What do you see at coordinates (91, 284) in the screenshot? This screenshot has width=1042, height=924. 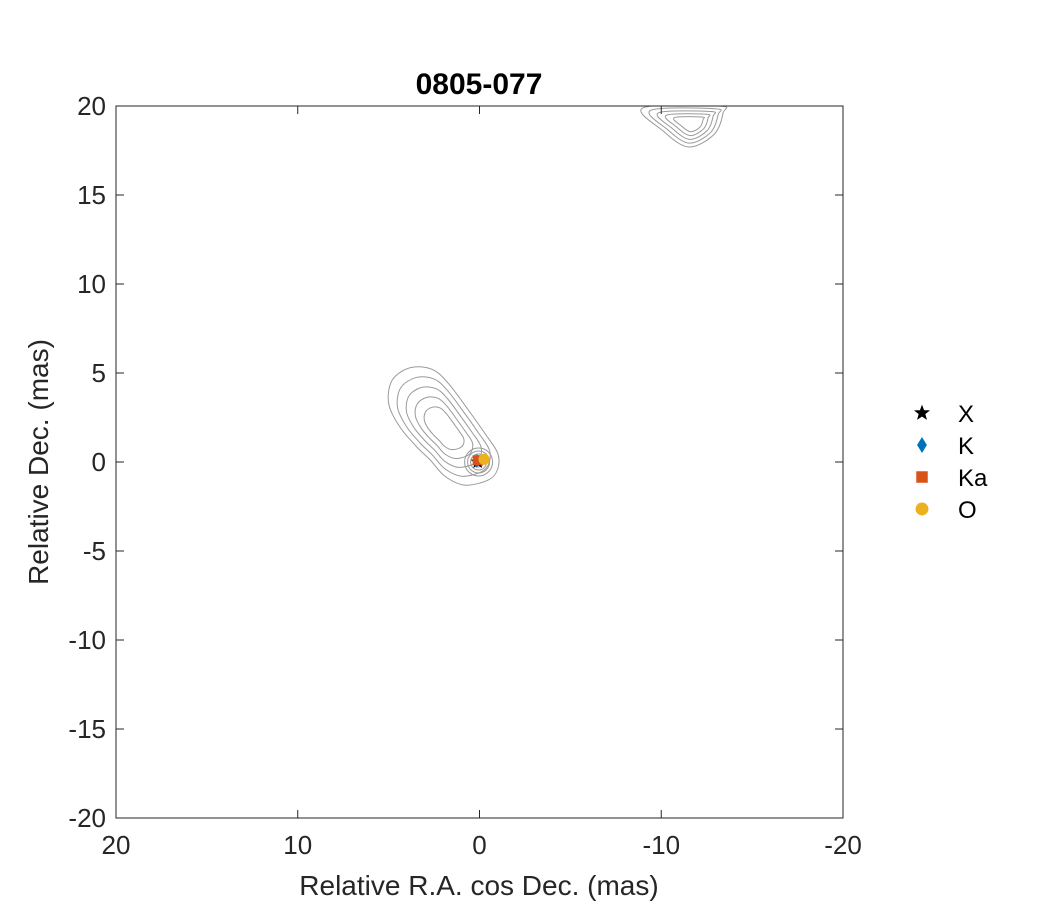 I see `y-tick-label: 10` at bounding box center [91, 284].